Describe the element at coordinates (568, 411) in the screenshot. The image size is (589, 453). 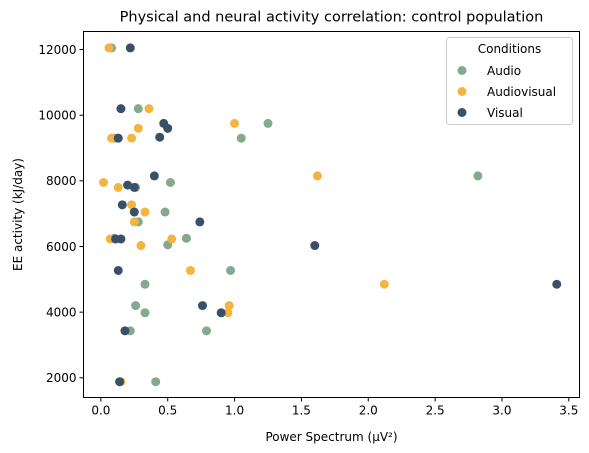
I see `x-tick-label: 3.5` at that location.